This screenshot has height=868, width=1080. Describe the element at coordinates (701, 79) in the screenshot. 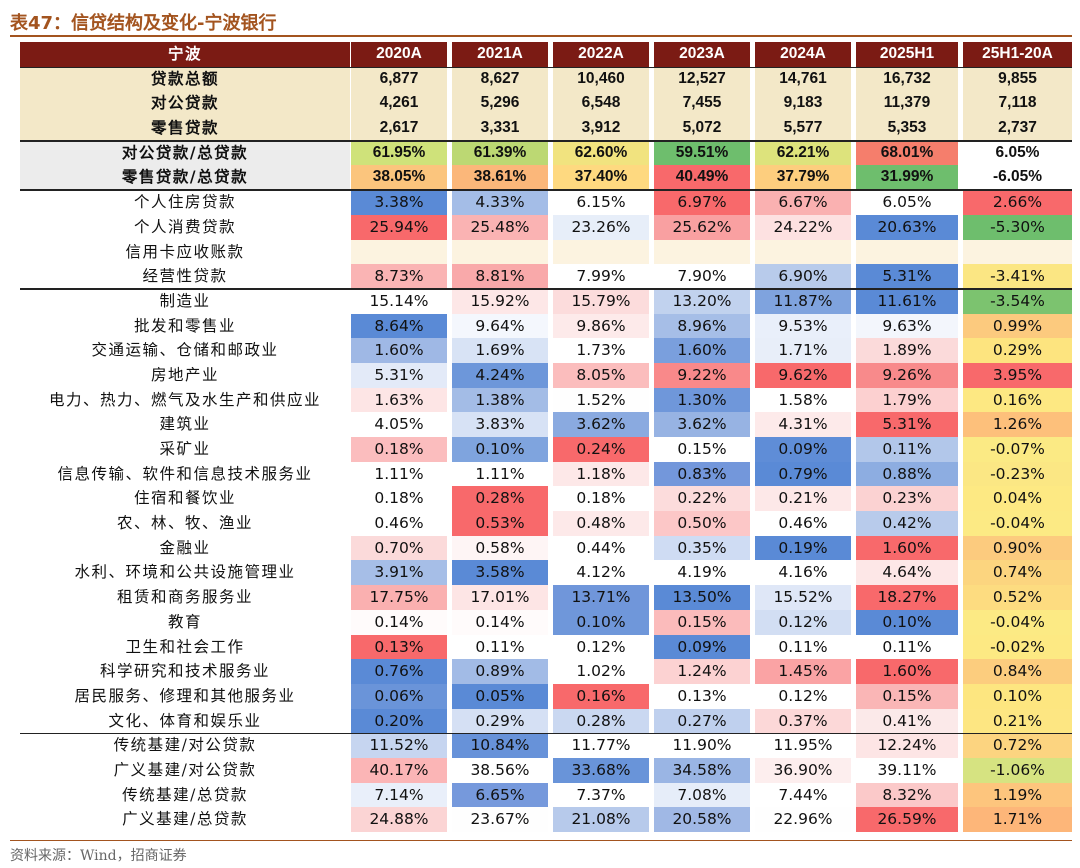

I see `value-cell: 12,527` at that location.